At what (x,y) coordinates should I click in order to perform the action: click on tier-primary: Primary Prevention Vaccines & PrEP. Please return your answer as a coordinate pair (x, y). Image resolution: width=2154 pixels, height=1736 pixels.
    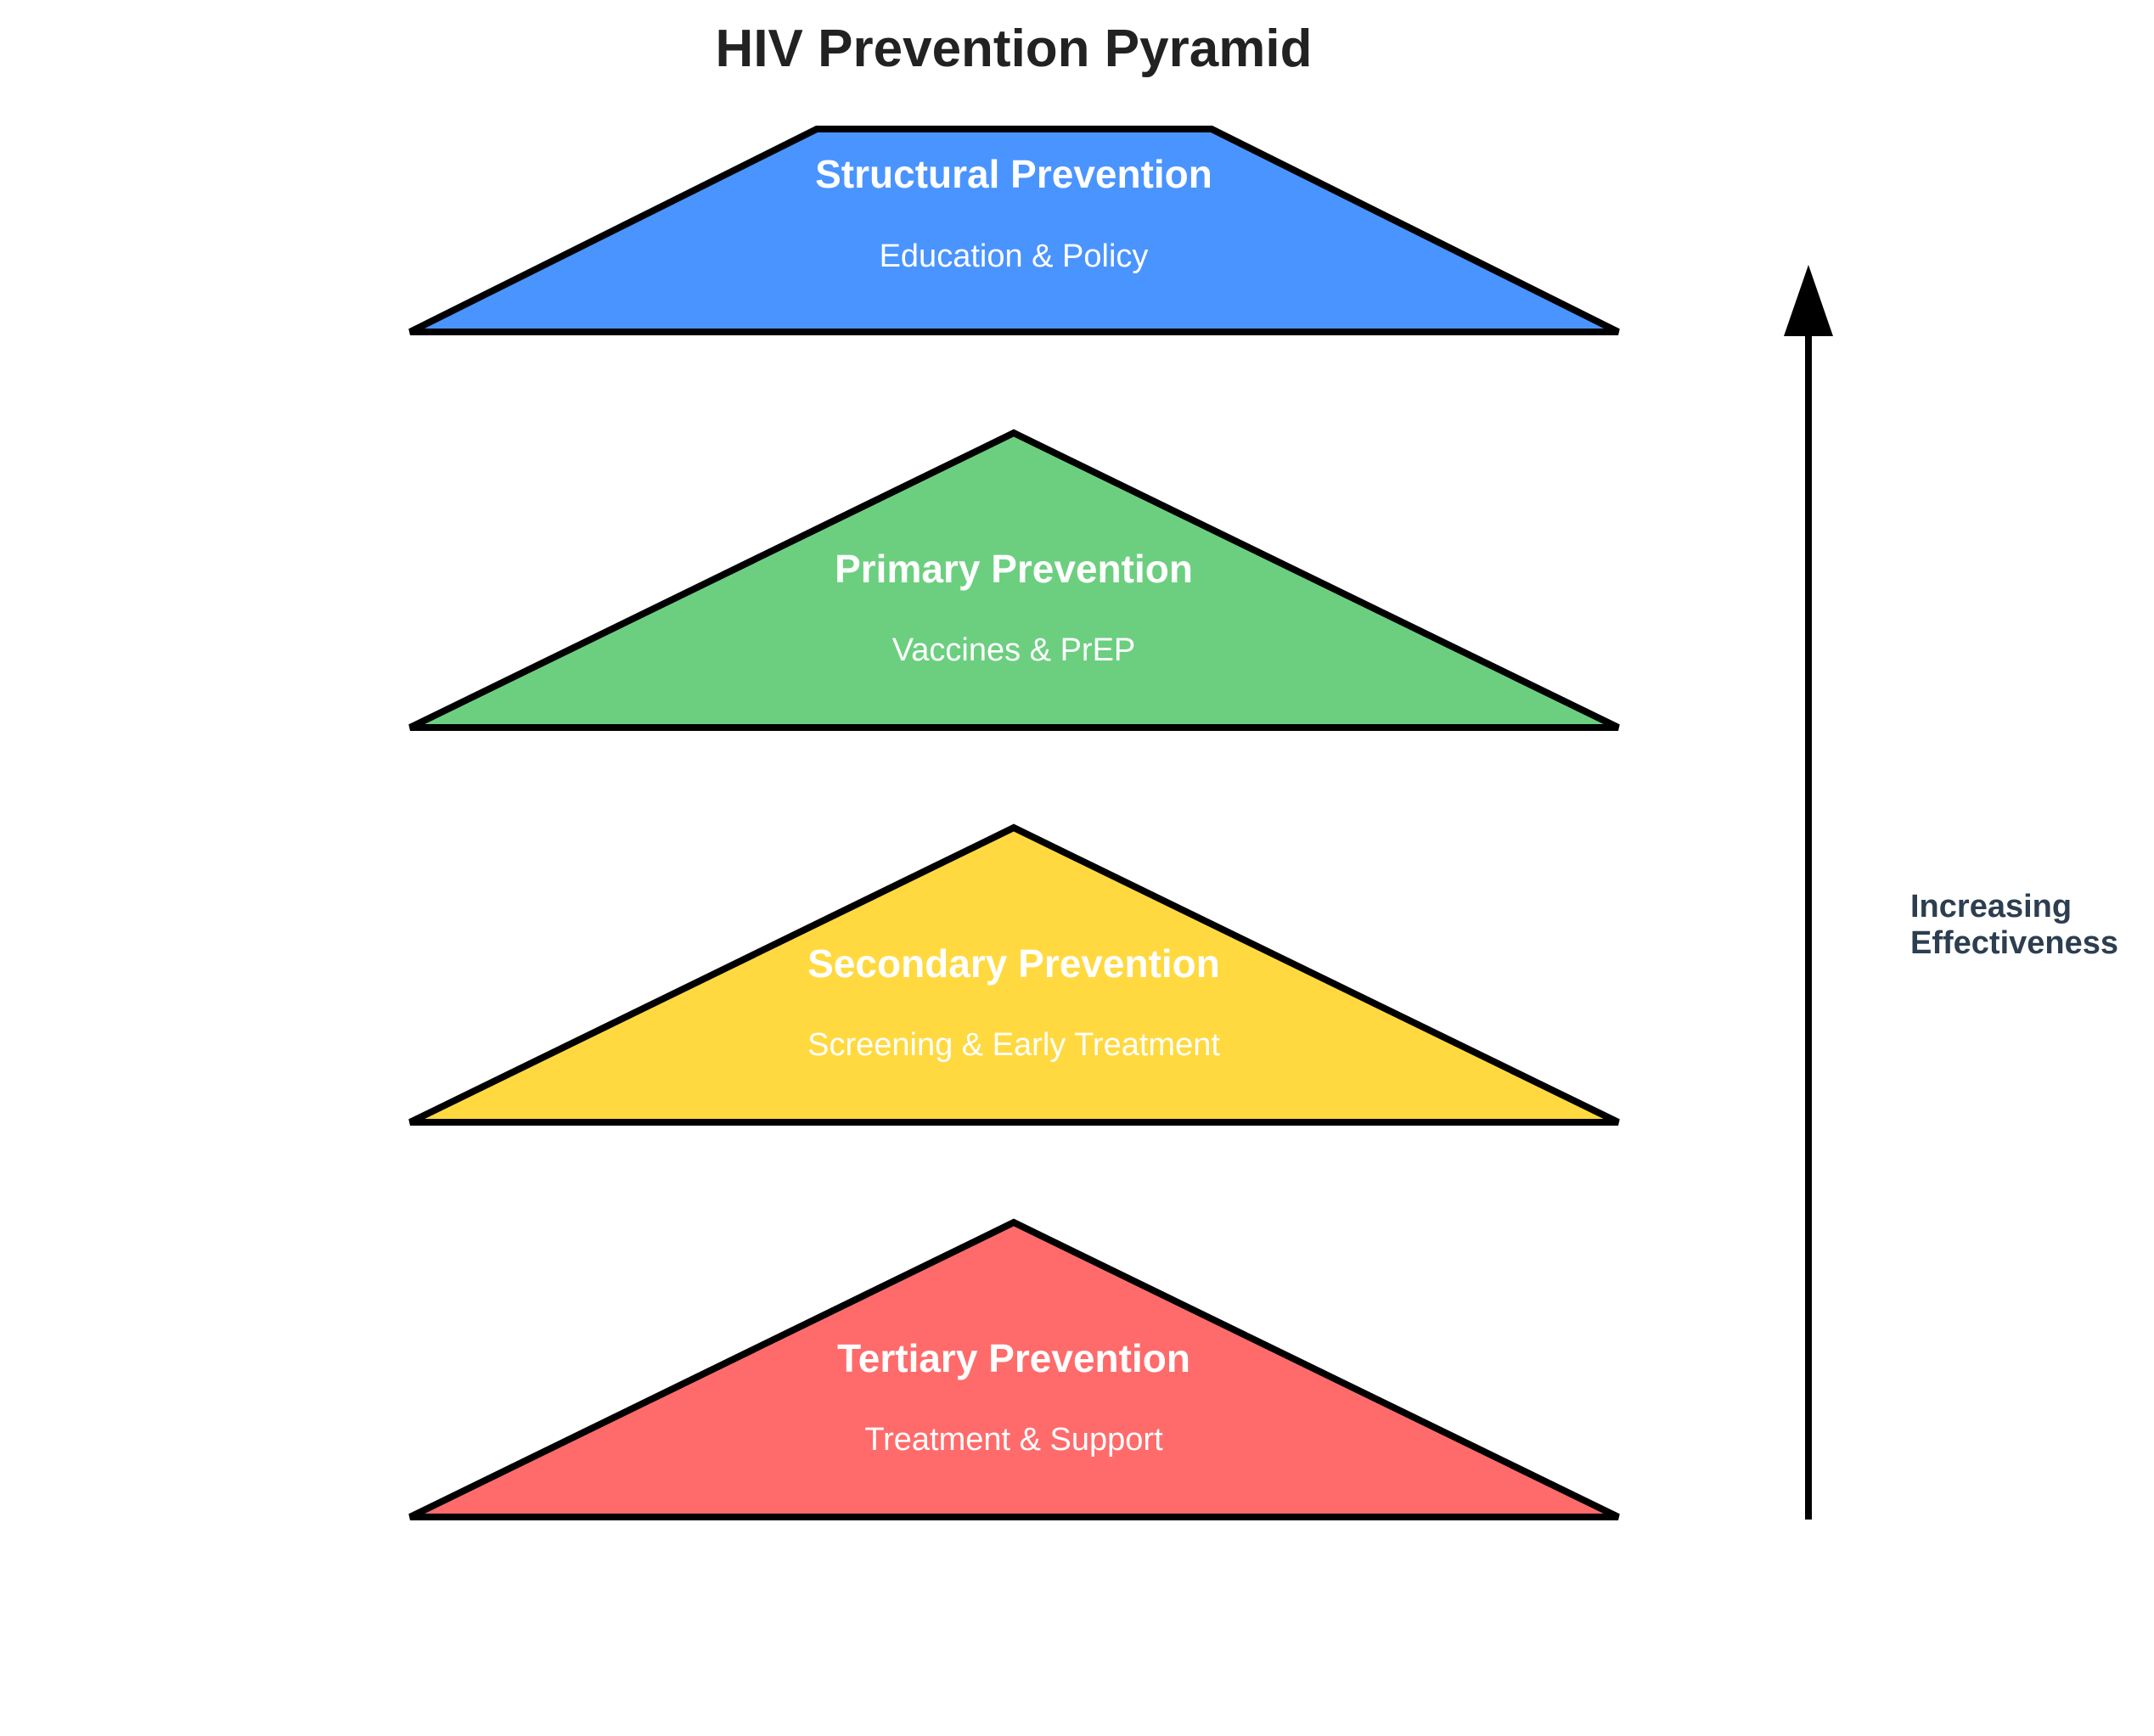
    Looking at the image, I should click on (1014, 580).